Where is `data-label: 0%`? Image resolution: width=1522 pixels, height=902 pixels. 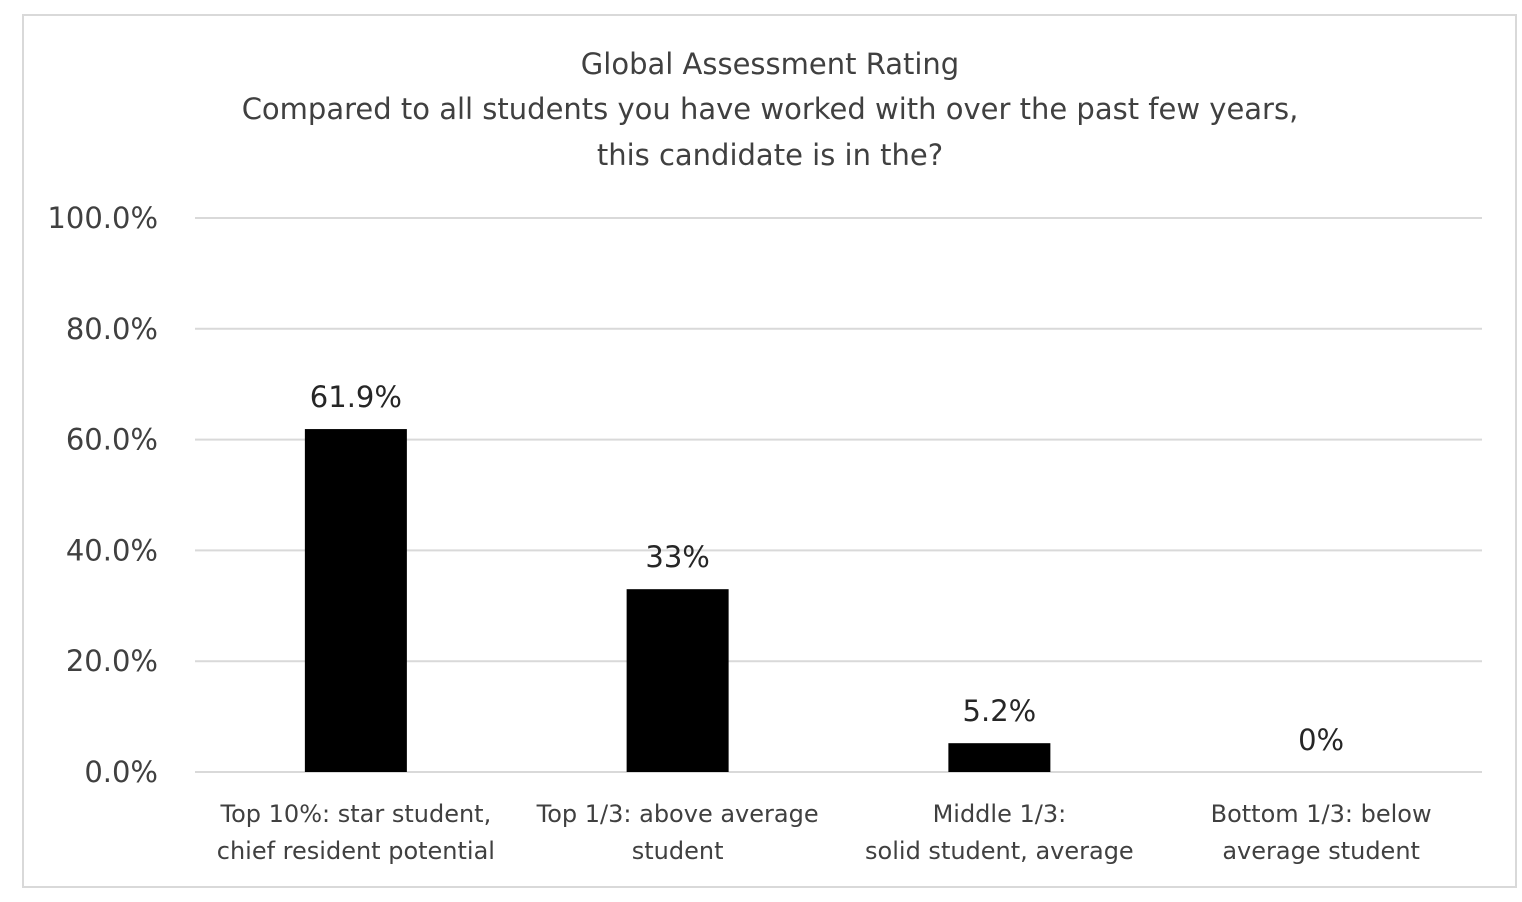 data-label: 0% is located at coordinates (1321, 740).